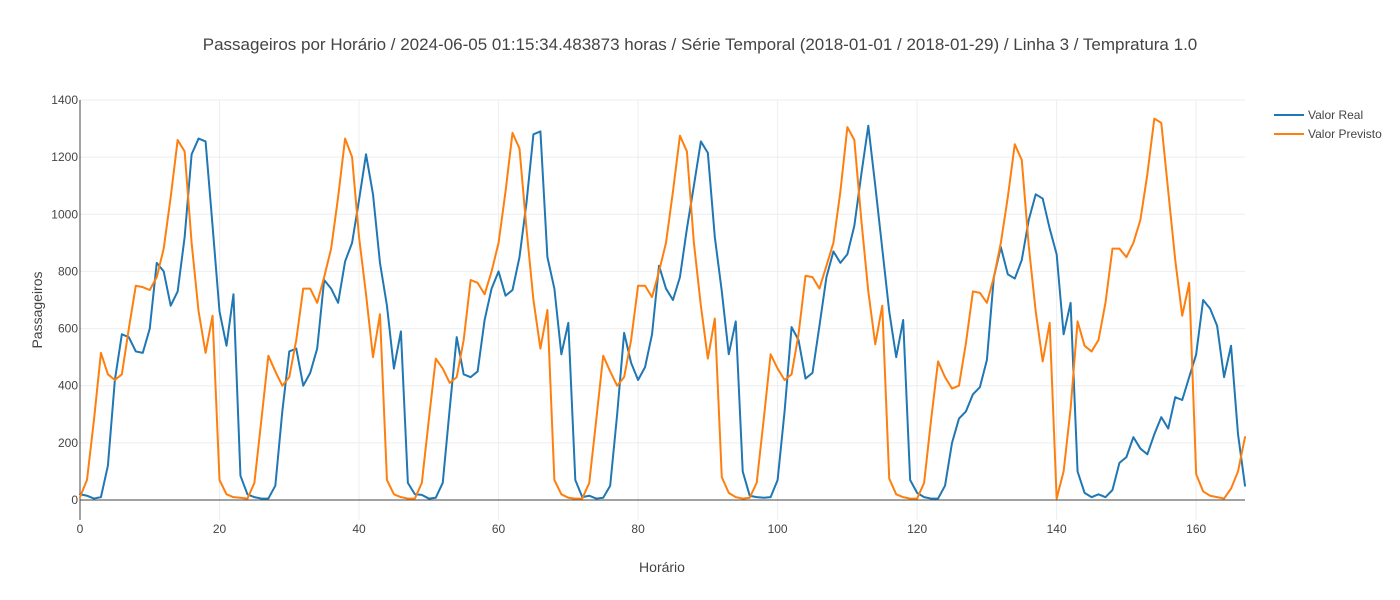 The image size is (1400, 600). What do you see at coordinates (778, 529) in the screenshot?
I see `x-tick-label: 100` at bounding box center [778, 529].